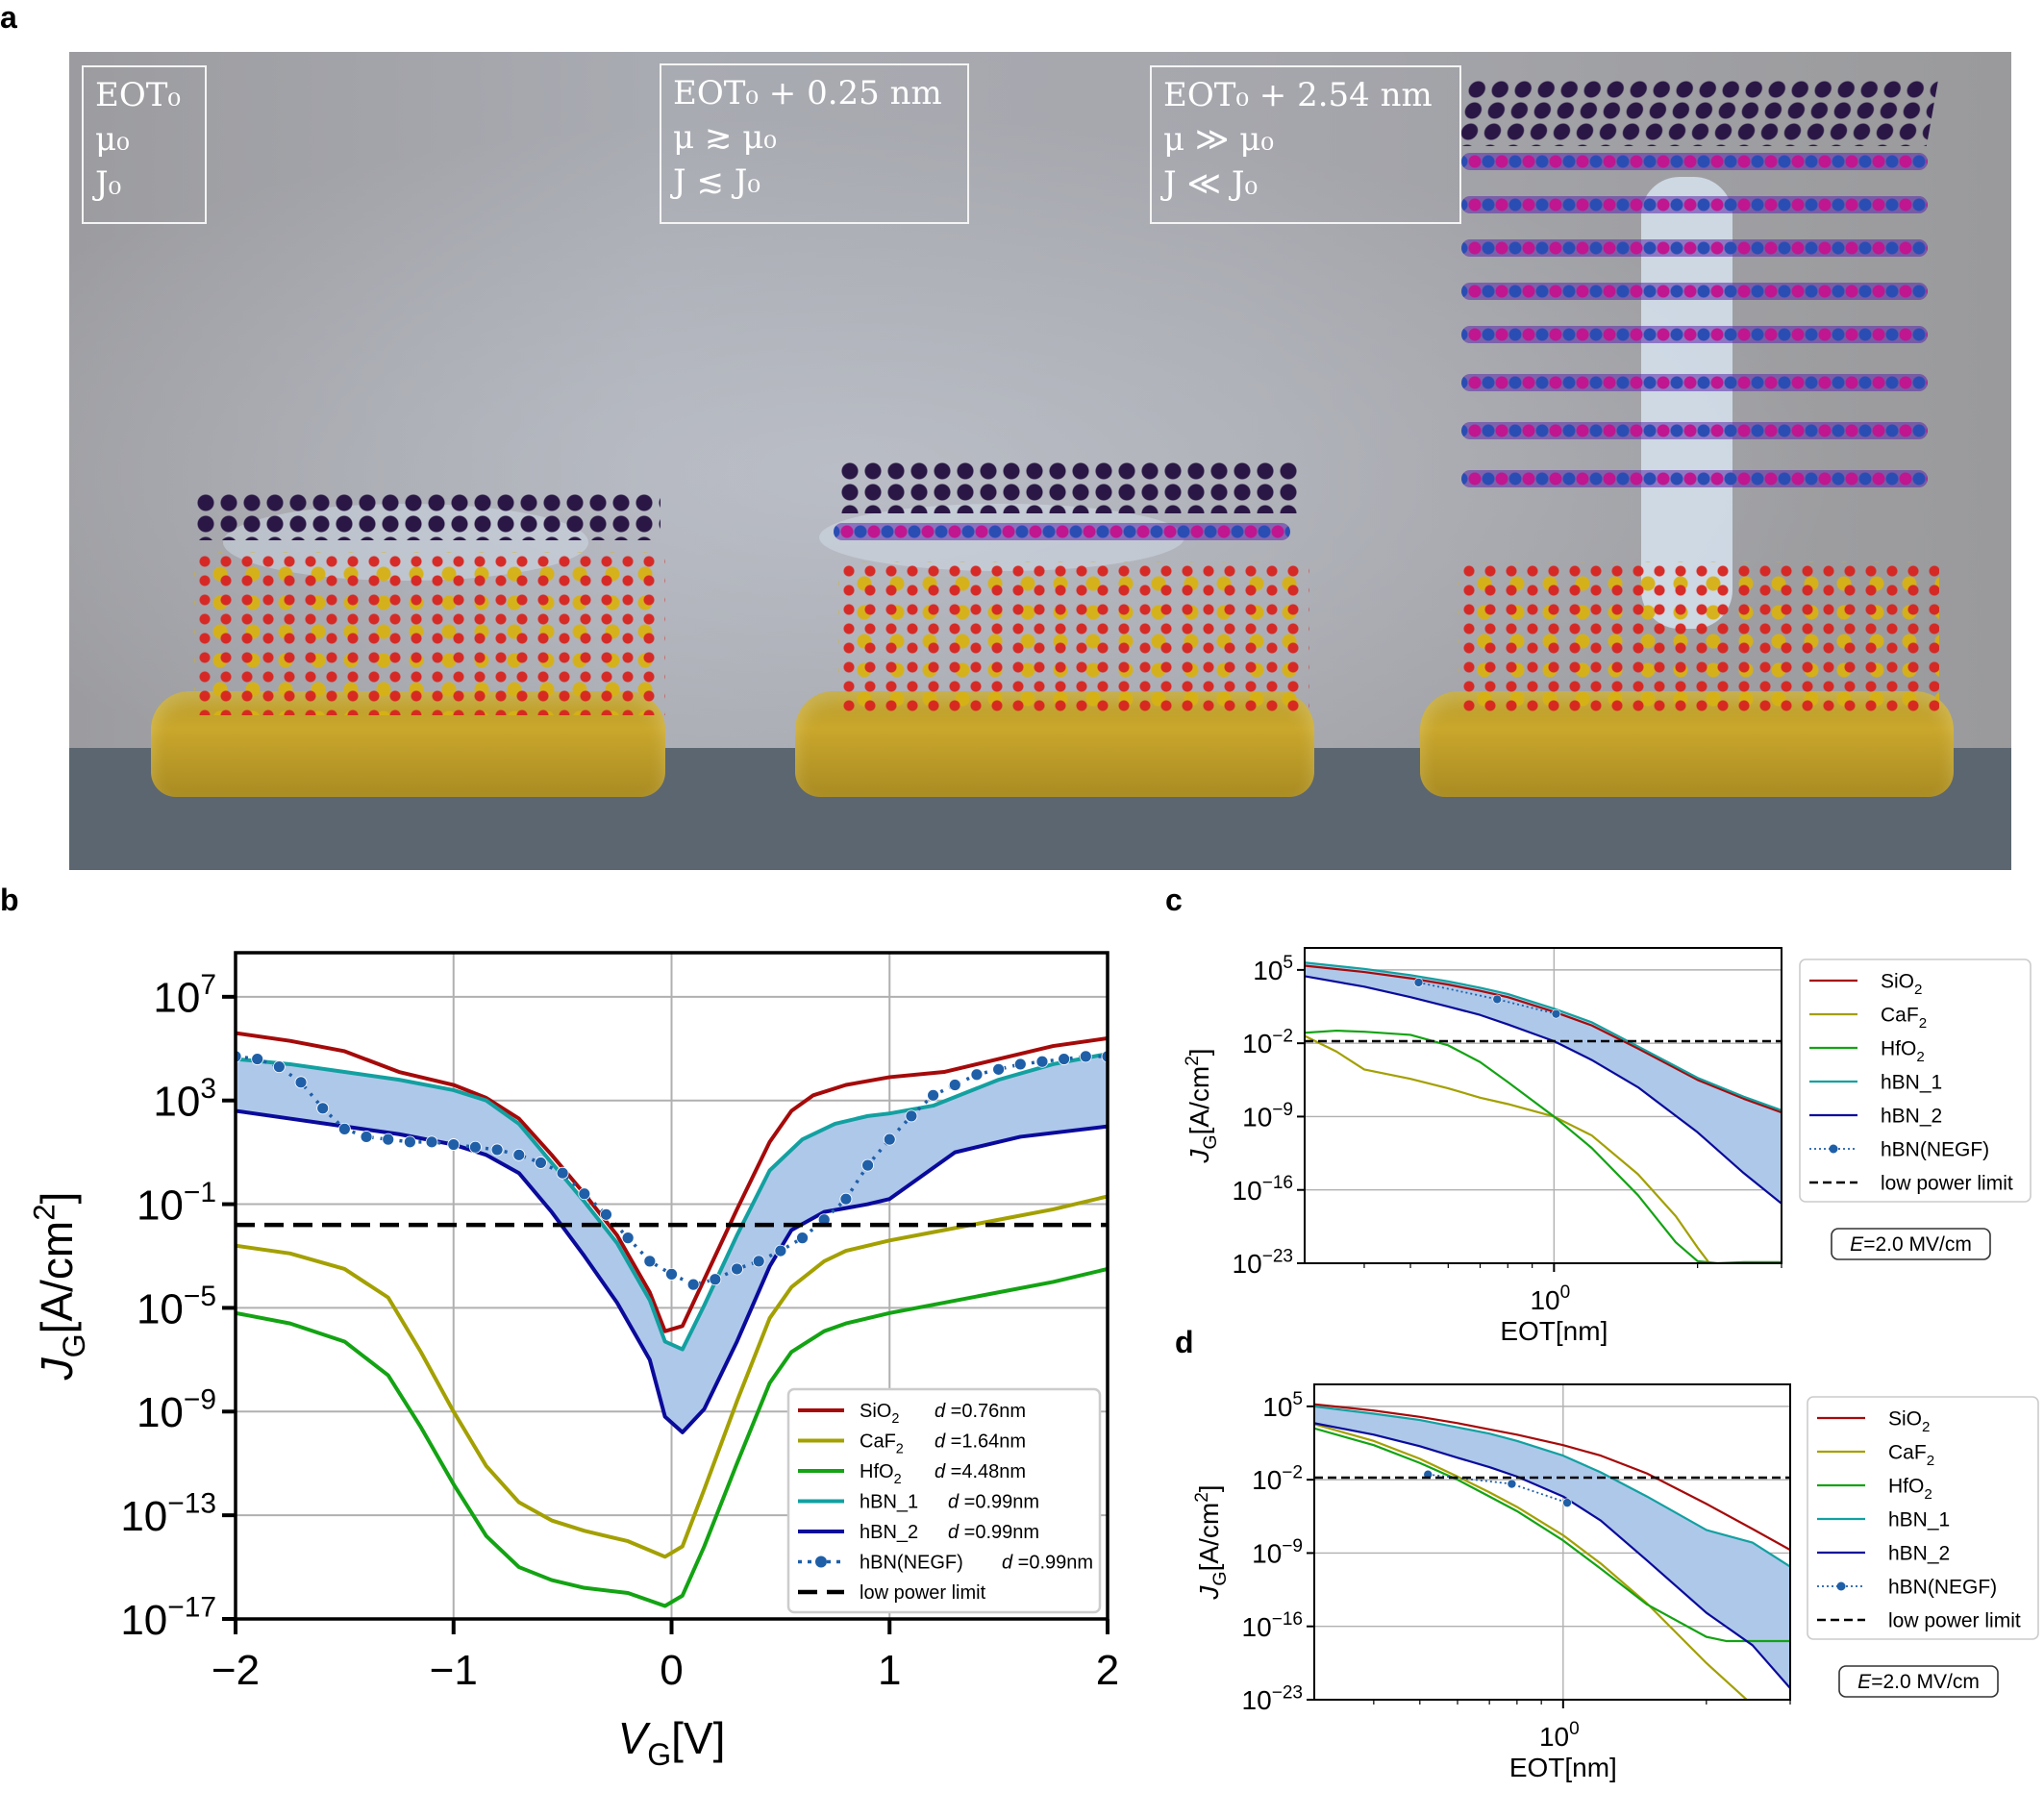 The height and width of the screenshot is (1817, 2044). What do you see at coordinates (985, 1442) in the screenshot?
I see `thickness-value: =1.64nm` at bounding box center [985, 1442].